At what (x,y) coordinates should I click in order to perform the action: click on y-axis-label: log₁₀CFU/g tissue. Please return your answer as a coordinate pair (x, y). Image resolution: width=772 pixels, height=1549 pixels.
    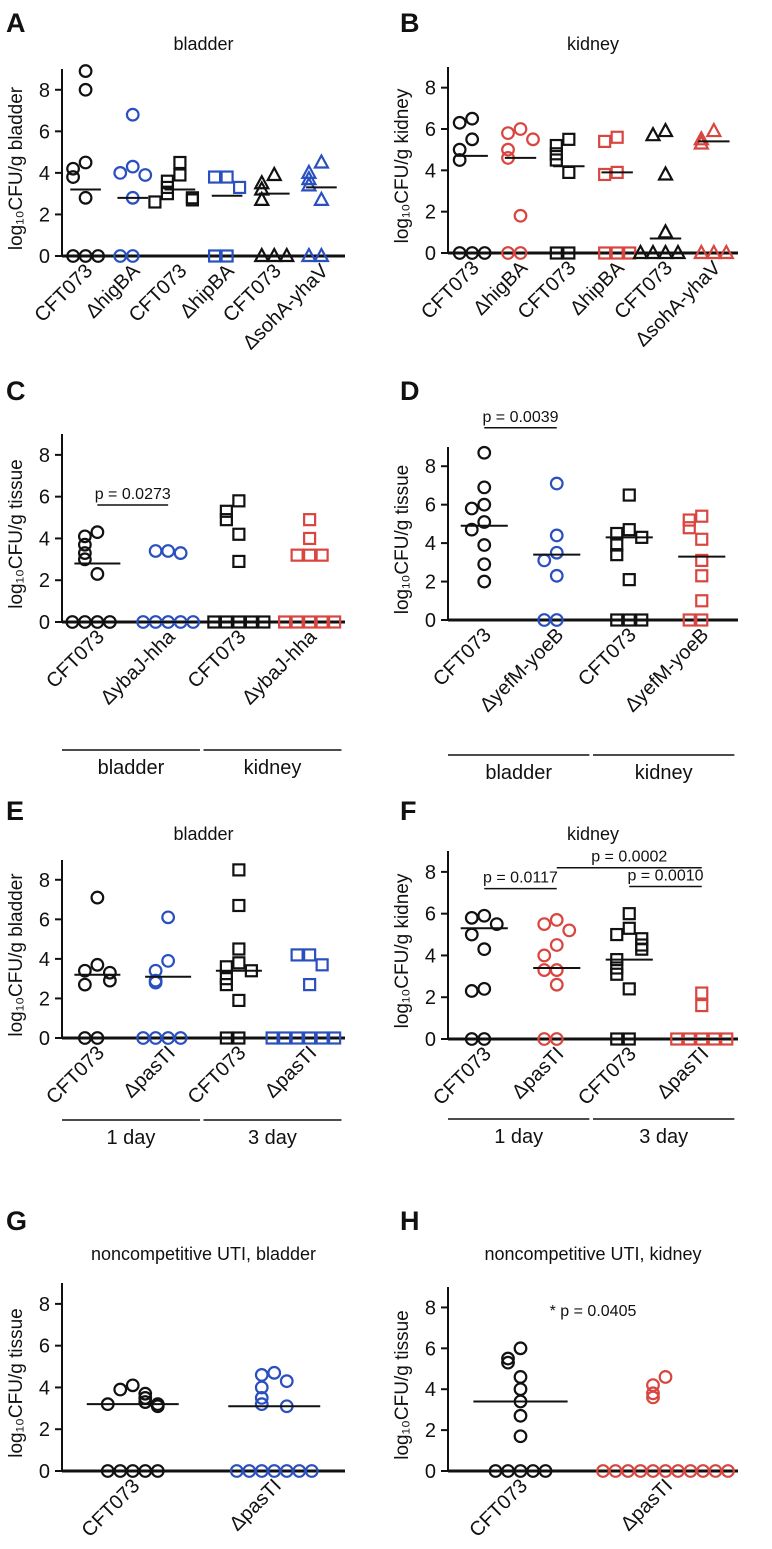
    Looking at the image, I should click on (16, 1382).